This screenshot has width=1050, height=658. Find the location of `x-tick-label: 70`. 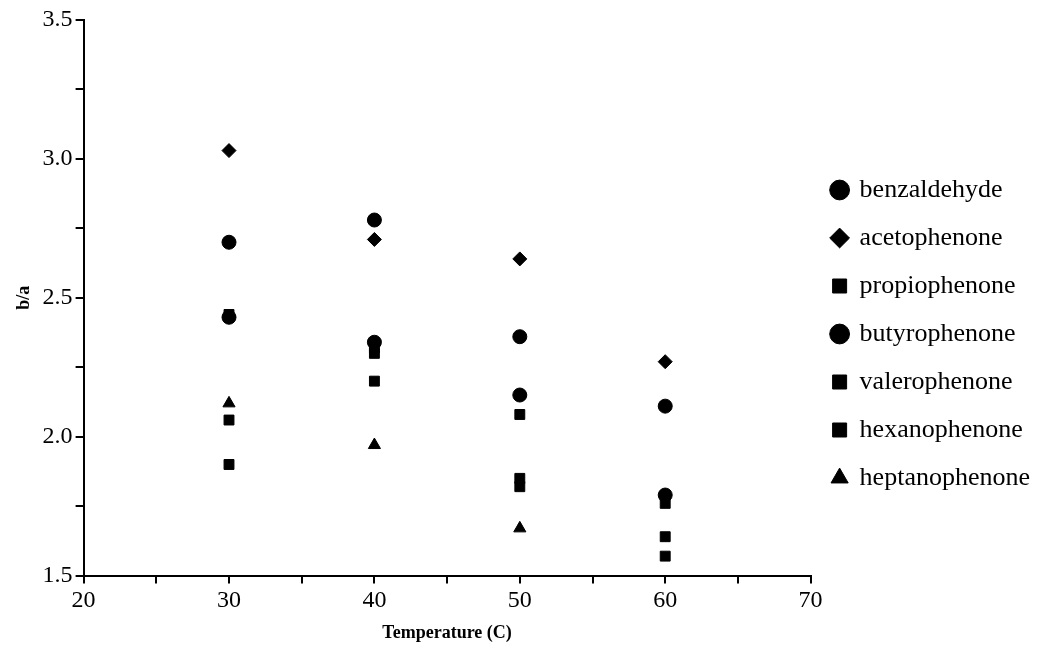

x-tick-label: 70 is located at coordinates (810, 599).